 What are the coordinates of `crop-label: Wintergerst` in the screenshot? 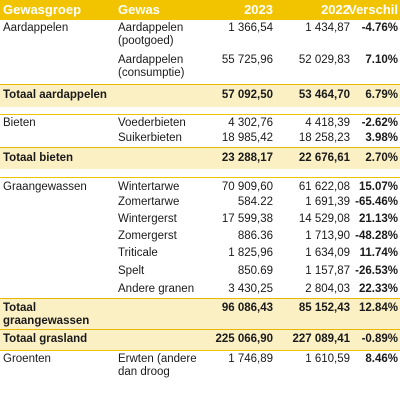 It's located at (147, 219).